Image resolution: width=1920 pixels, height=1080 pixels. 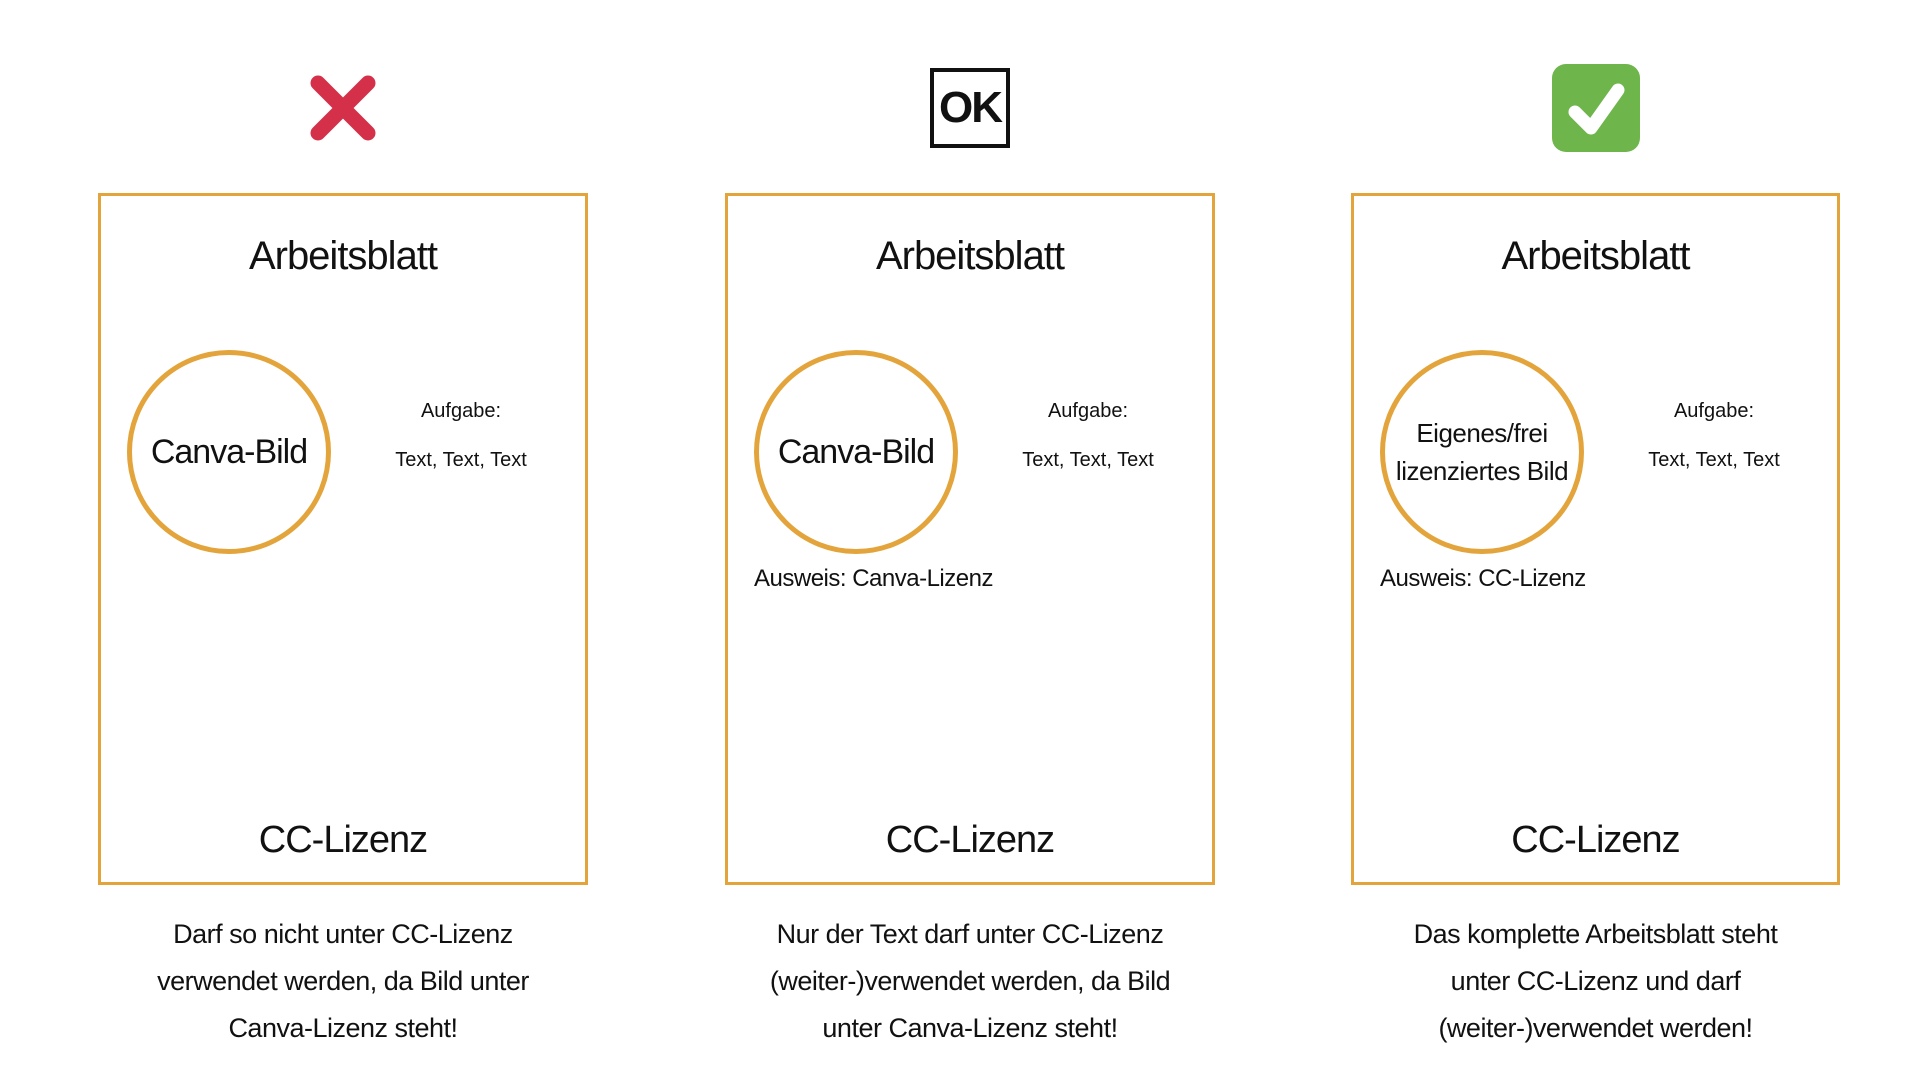 What do you see at coordinates (1482, 471) in the screenshot?
I see `image-label-line: lizenziertes Bild` at bounding box center [1482, 471].